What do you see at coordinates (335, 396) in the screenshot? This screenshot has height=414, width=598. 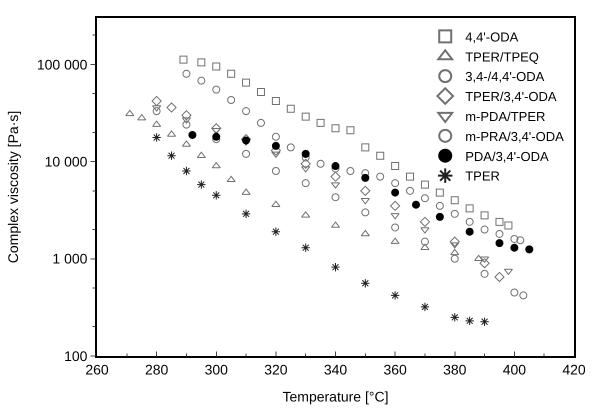 I see `x-axis-title: Temperature [°C]` at bounding box center [335, 396].